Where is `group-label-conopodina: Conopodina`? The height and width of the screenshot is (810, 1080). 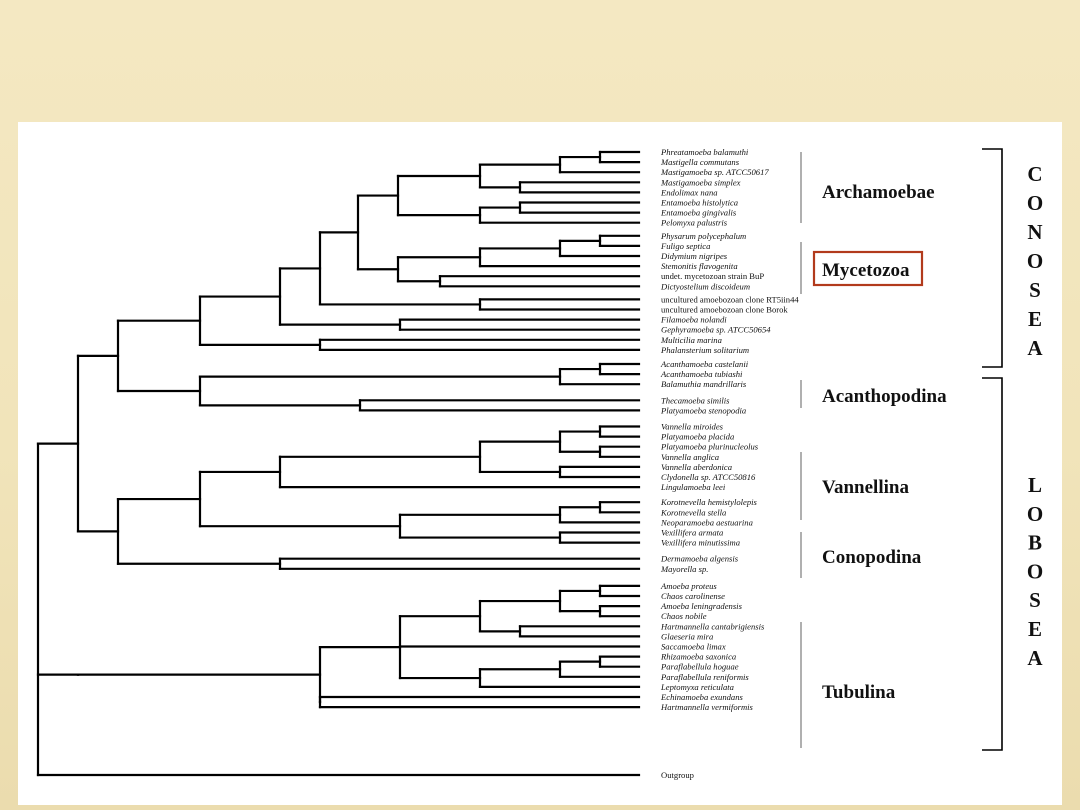 group-label-conopodina: Conopodina is located at coordinates (872, 557).